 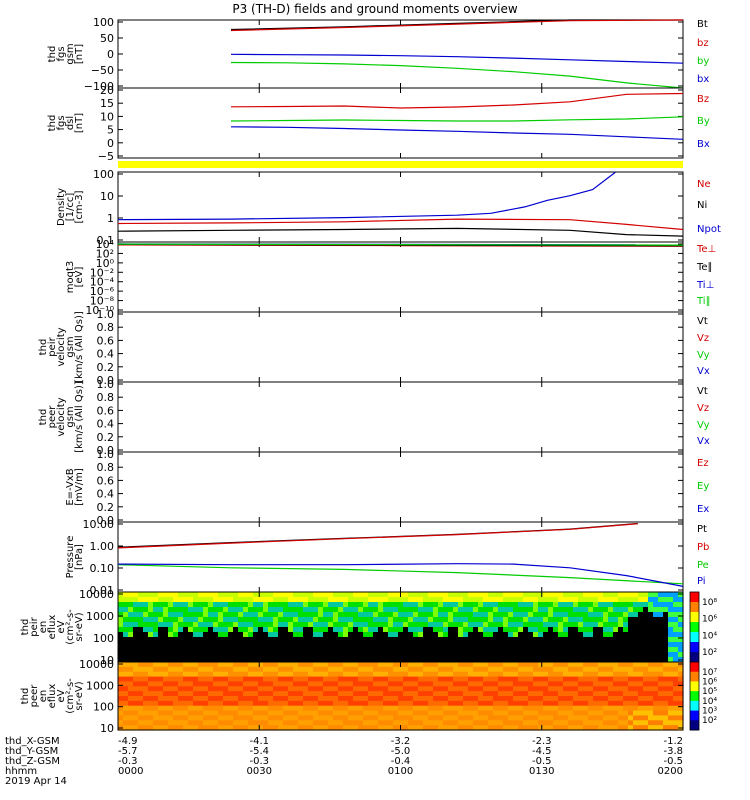 What do you see at coordinates (694, 597) in the screenshot?
I see `colorbar-segment` at bounding box center [694, 597].